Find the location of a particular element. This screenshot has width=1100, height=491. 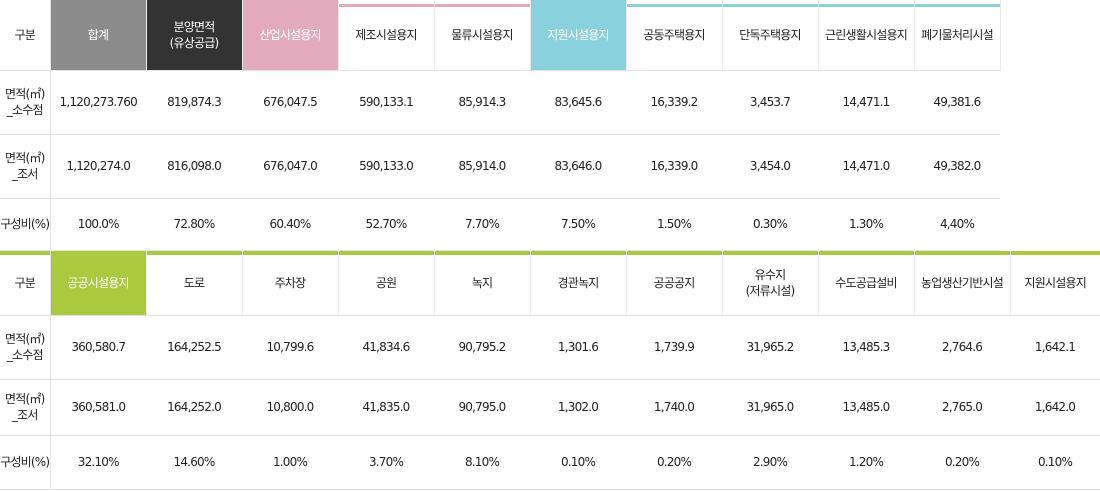

table-cell: 4,40% is located at coordinates (957, 224).